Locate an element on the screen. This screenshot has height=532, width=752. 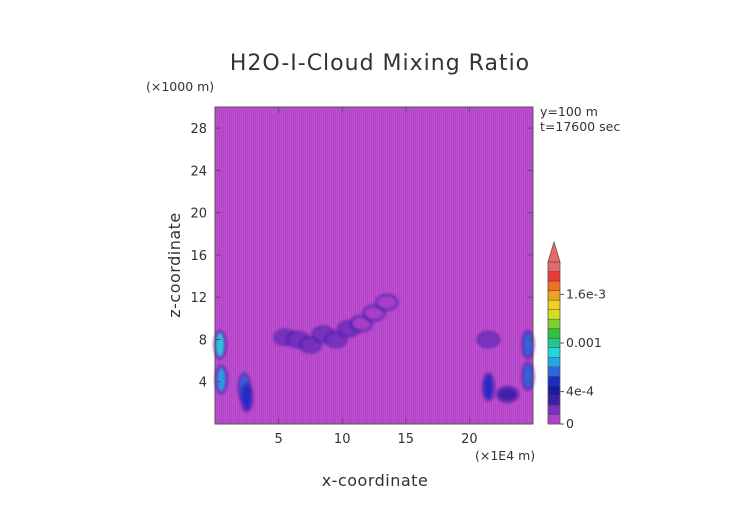
y-axis-label: z-coordinate is located at coordinates (174, 265).